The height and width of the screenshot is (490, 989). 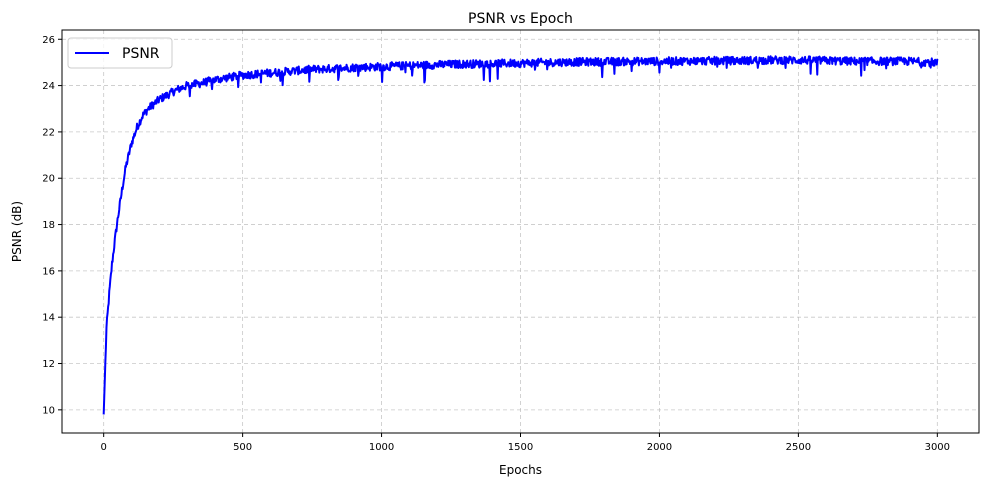 I want to click on x-tick-label: 1500, so click(x=520, y=447).